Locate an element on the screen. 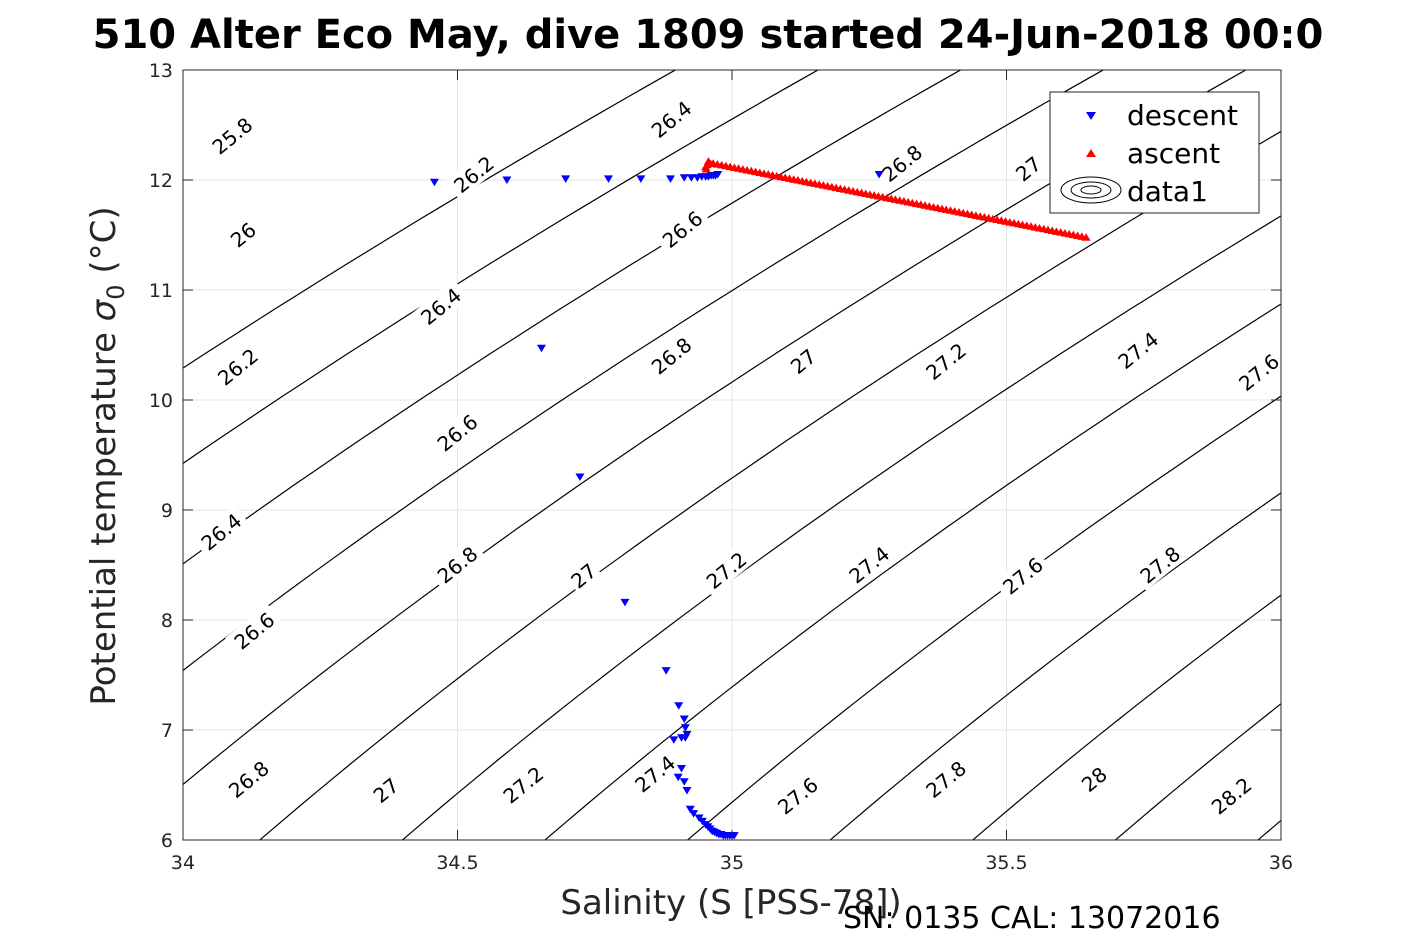  x-tick-label: 35.5 is located at coordinates (1006, 863).